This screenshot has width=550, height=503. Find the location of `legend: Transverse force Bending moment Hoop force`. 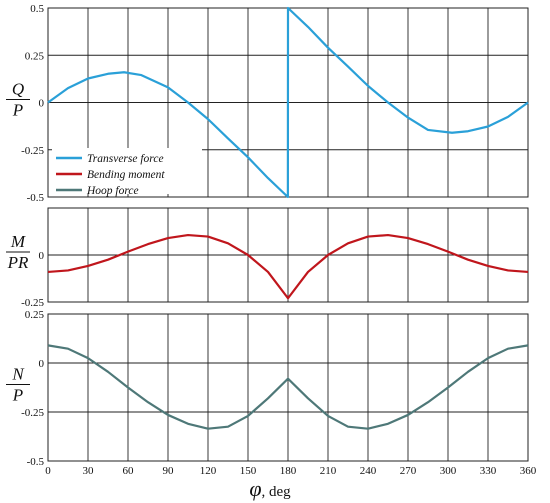

legend: Transverse force Bending moment Hoop force is located at coordinates (127, 172).